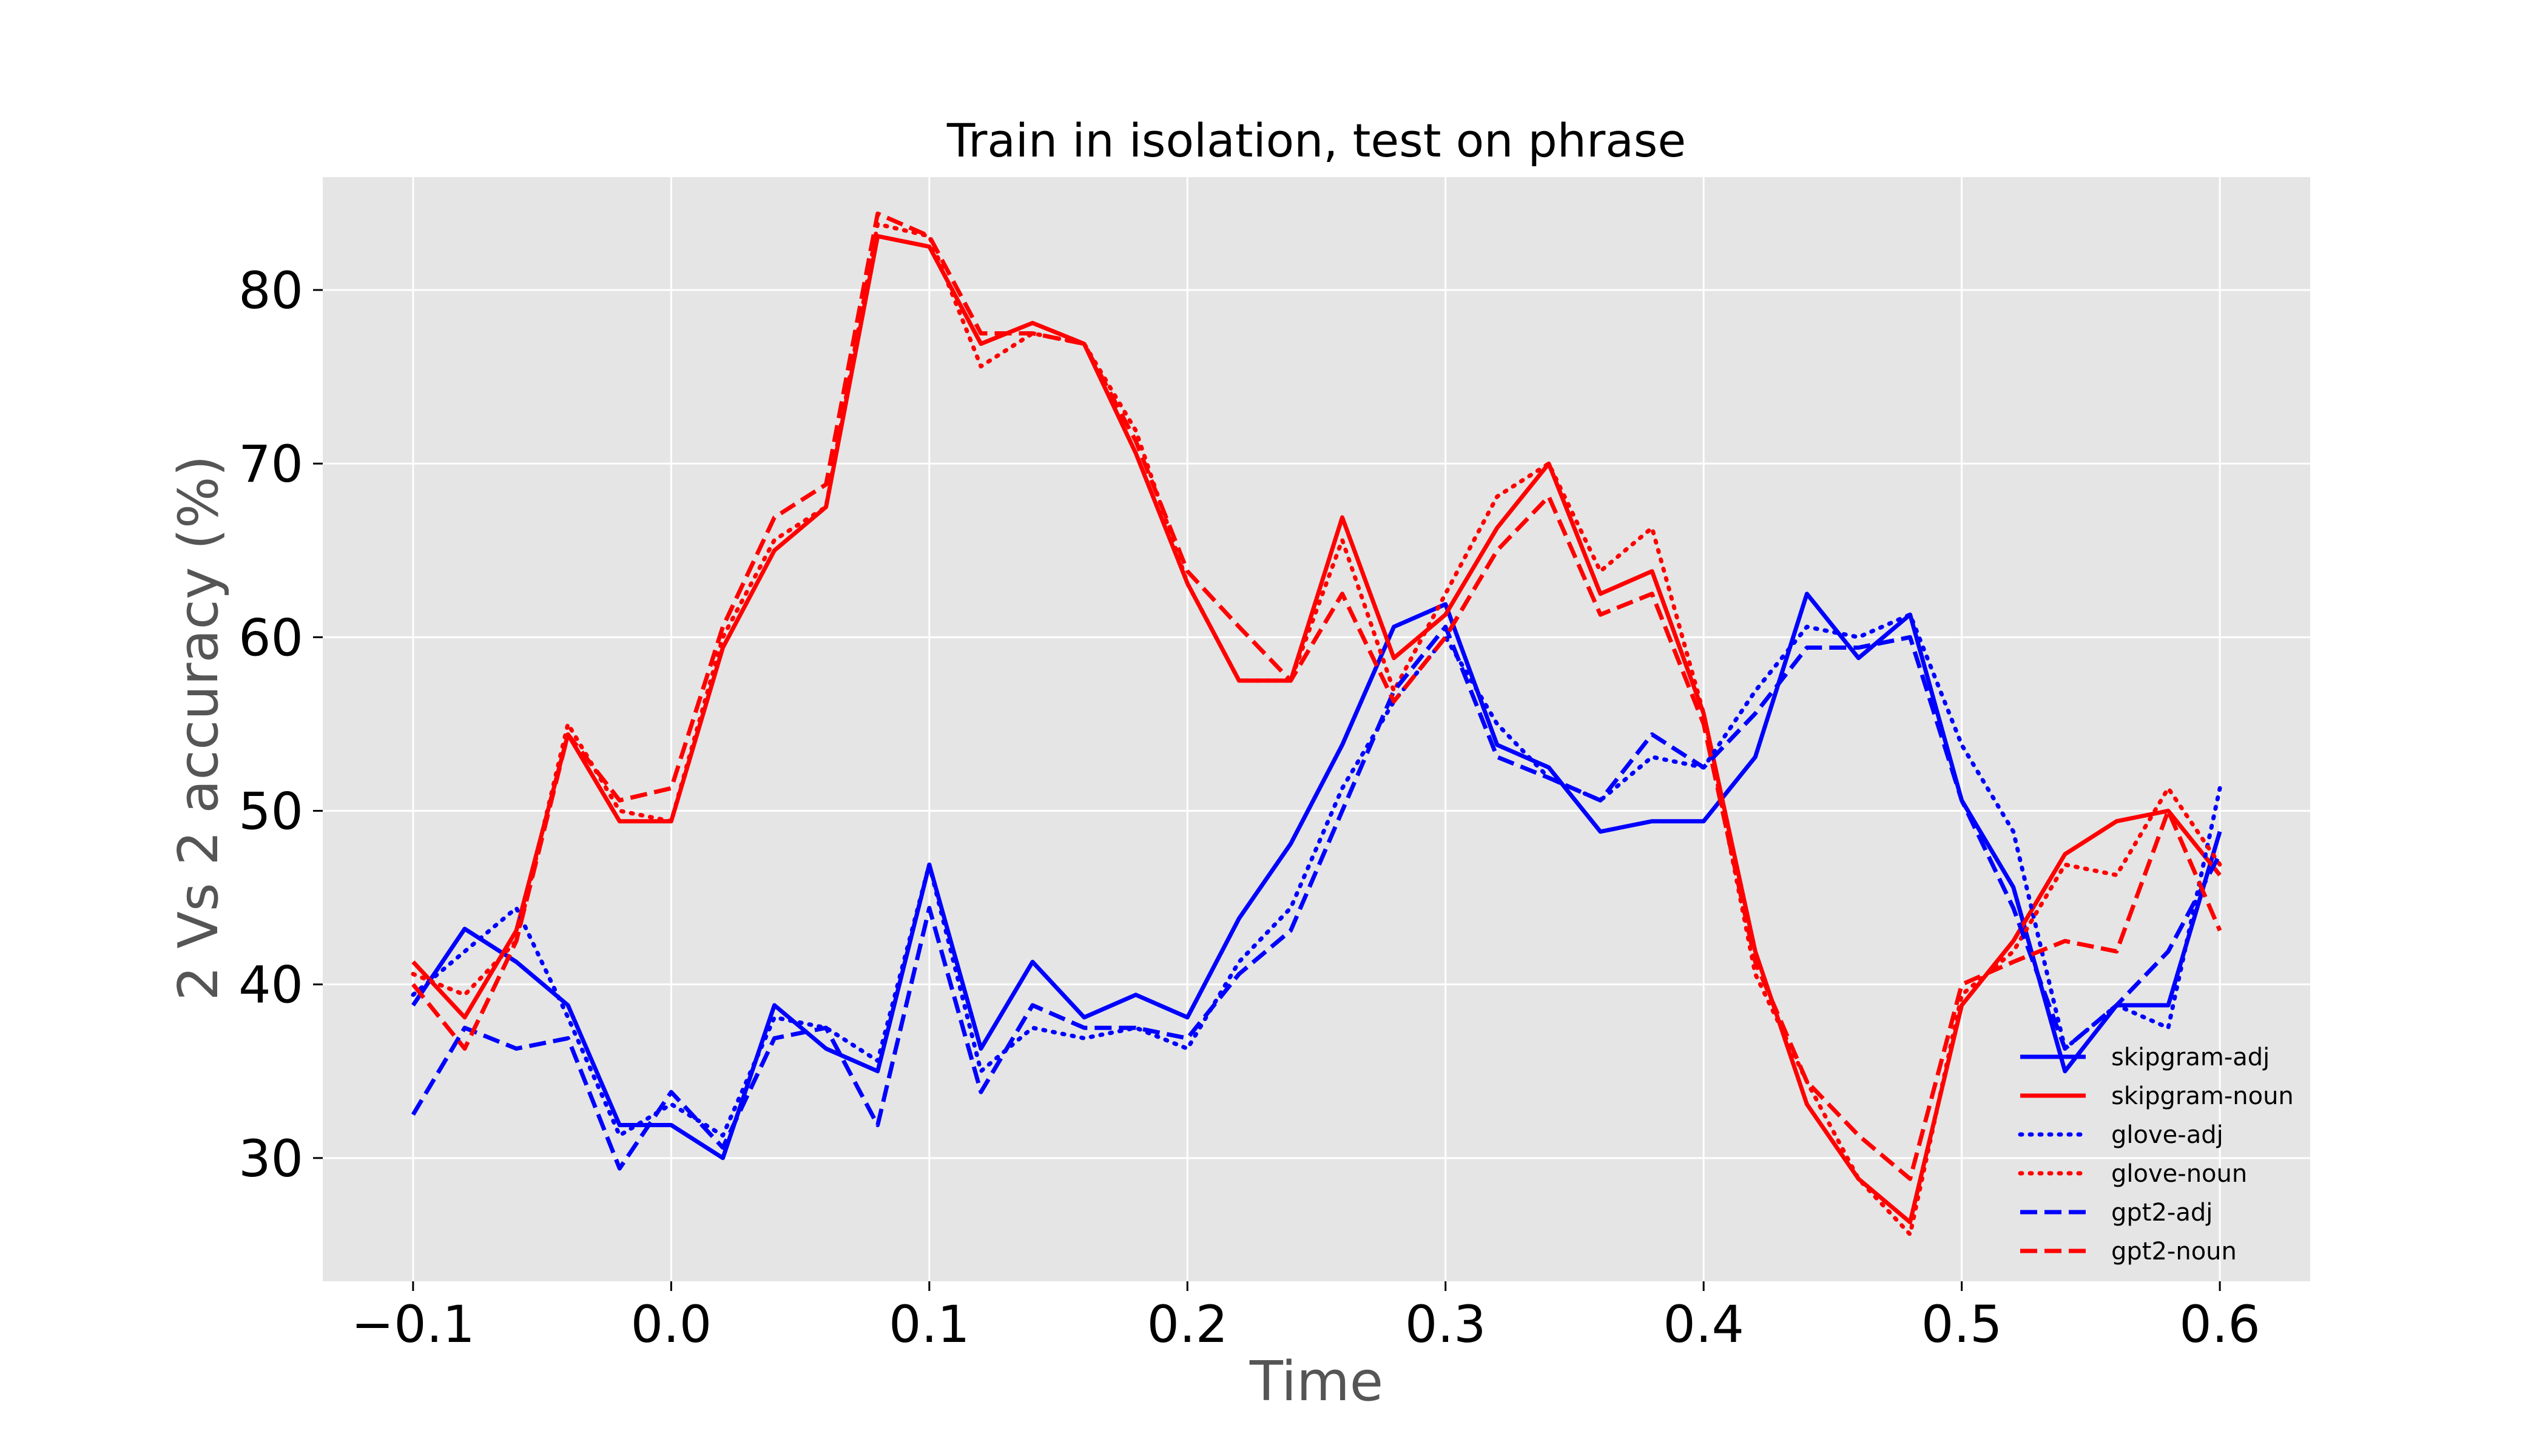 The image size is (2548, 1456). I want to click on y-tick-label: 50, so click(270, 811).